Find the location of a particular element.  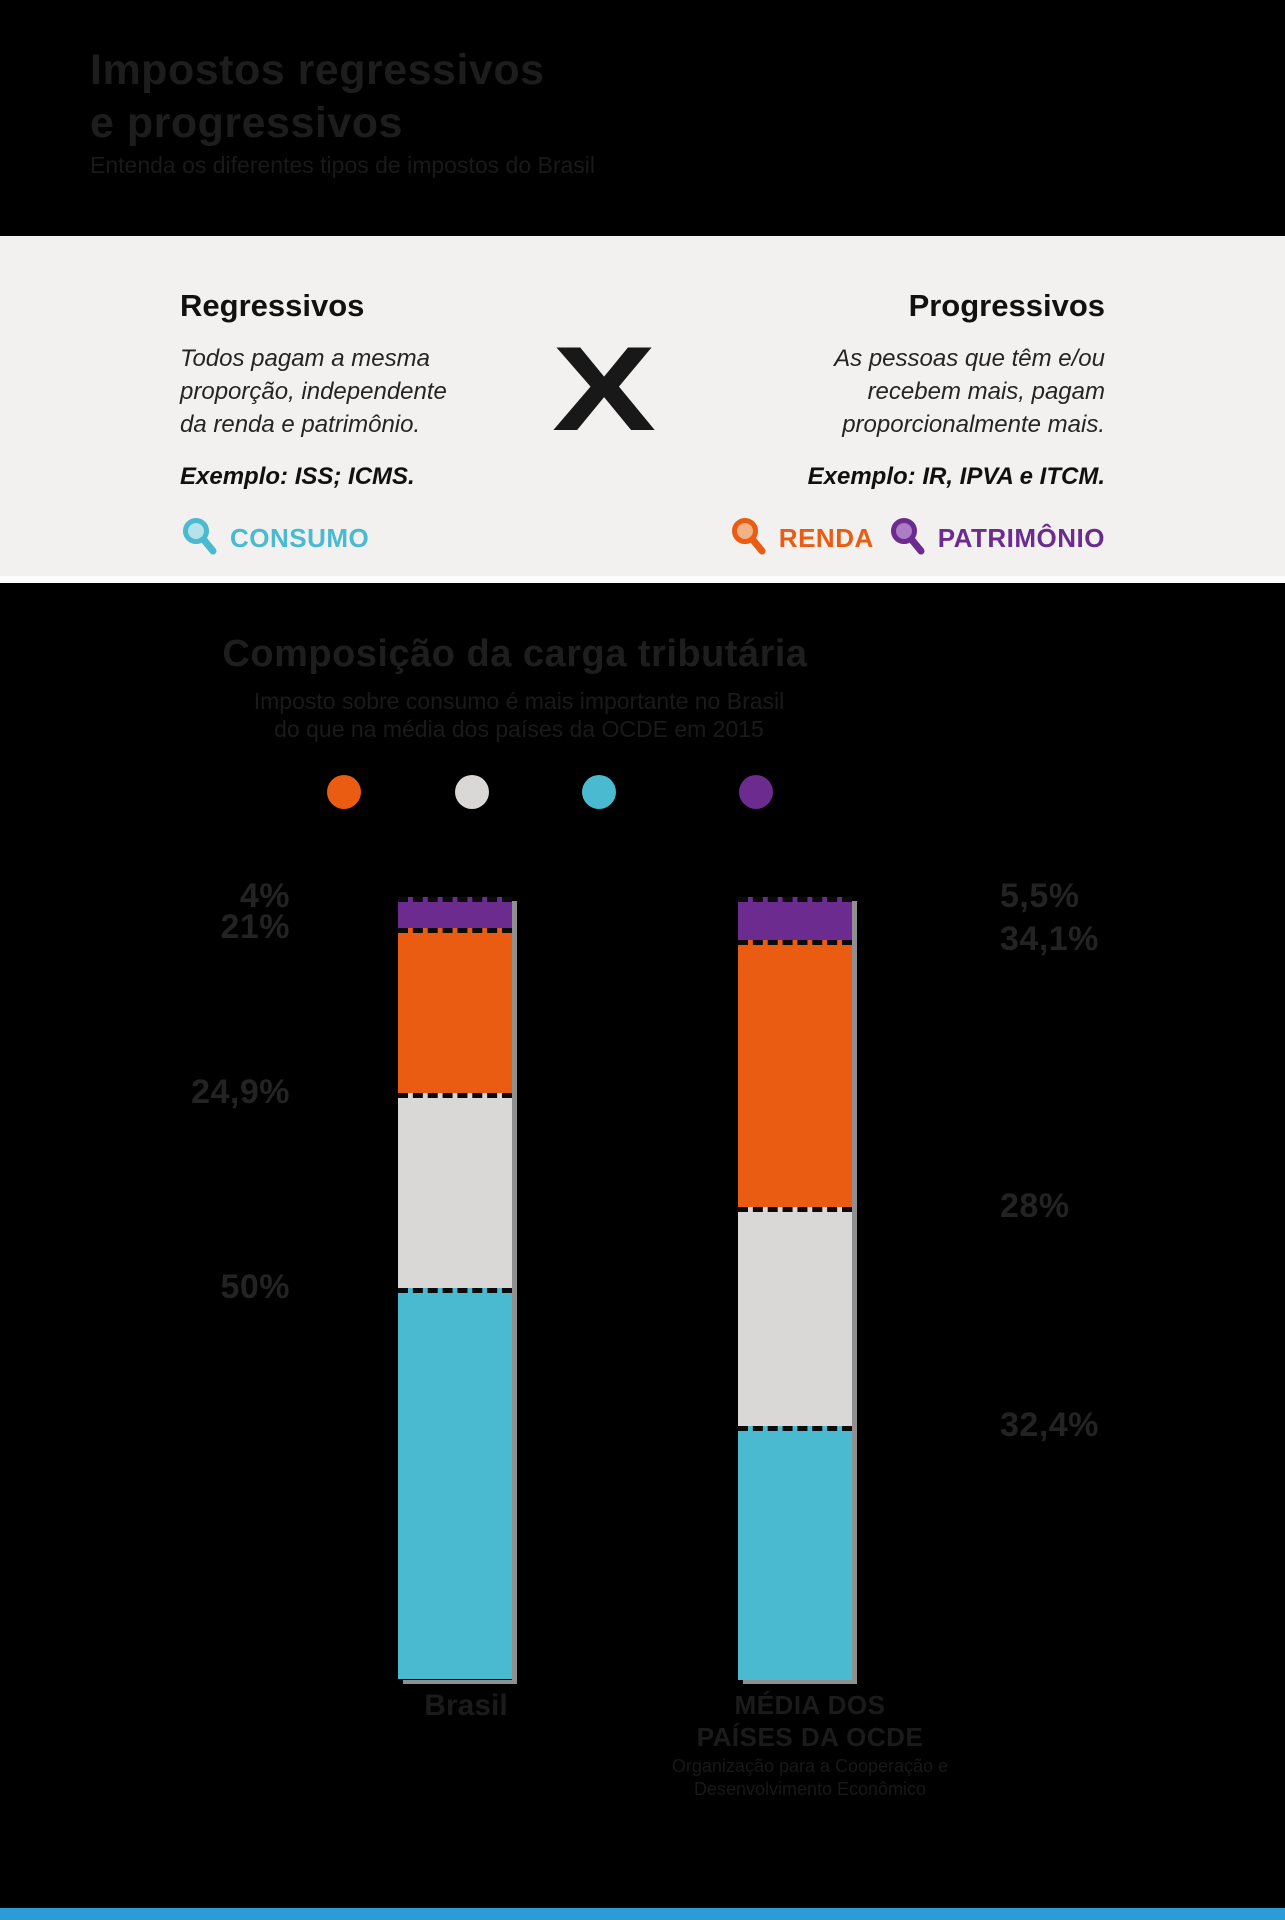

magnifier-icon-consumo is located at coordinates (200, 536).